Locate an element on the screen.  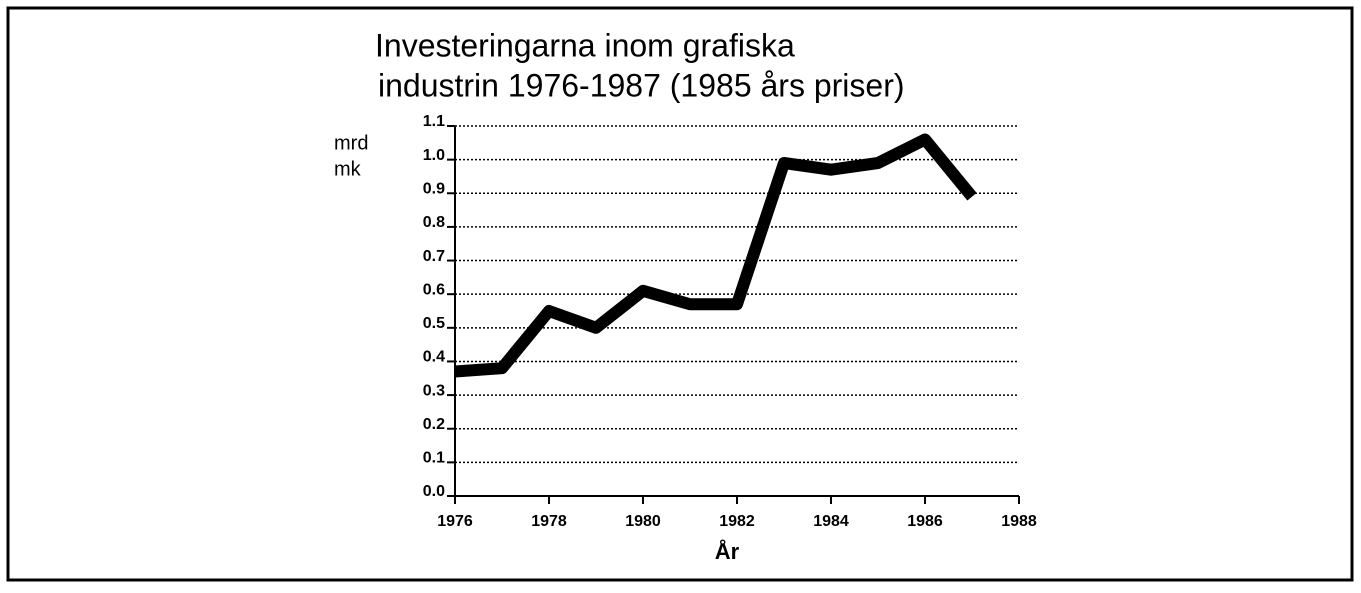
y-tick-label: 0.7 is located at coordinates (434, 256).